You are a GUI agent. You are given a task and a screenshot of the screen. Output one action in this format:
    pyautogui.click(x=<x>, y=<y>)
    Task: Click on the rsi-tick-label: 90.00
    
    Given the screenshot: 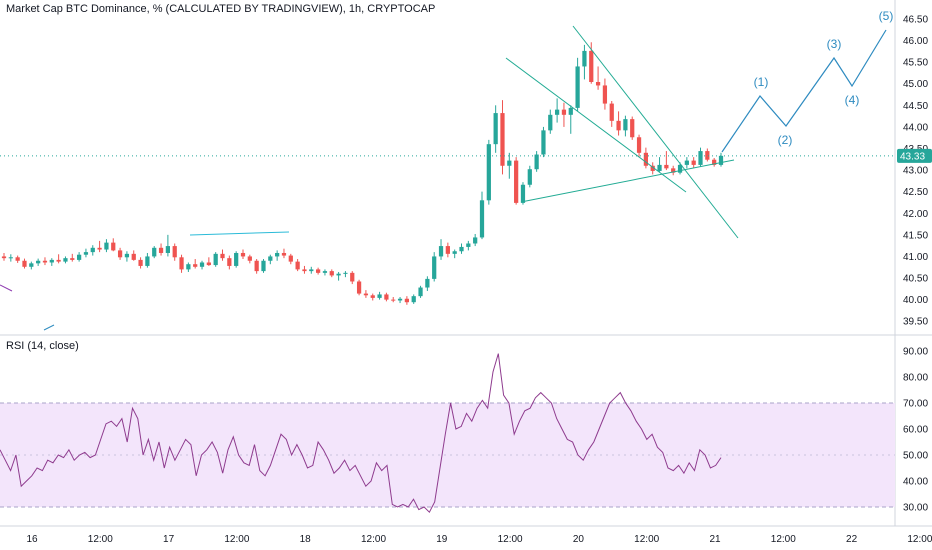 What is the action you would take?
    pyautogui.click(x=915, y=352)
    